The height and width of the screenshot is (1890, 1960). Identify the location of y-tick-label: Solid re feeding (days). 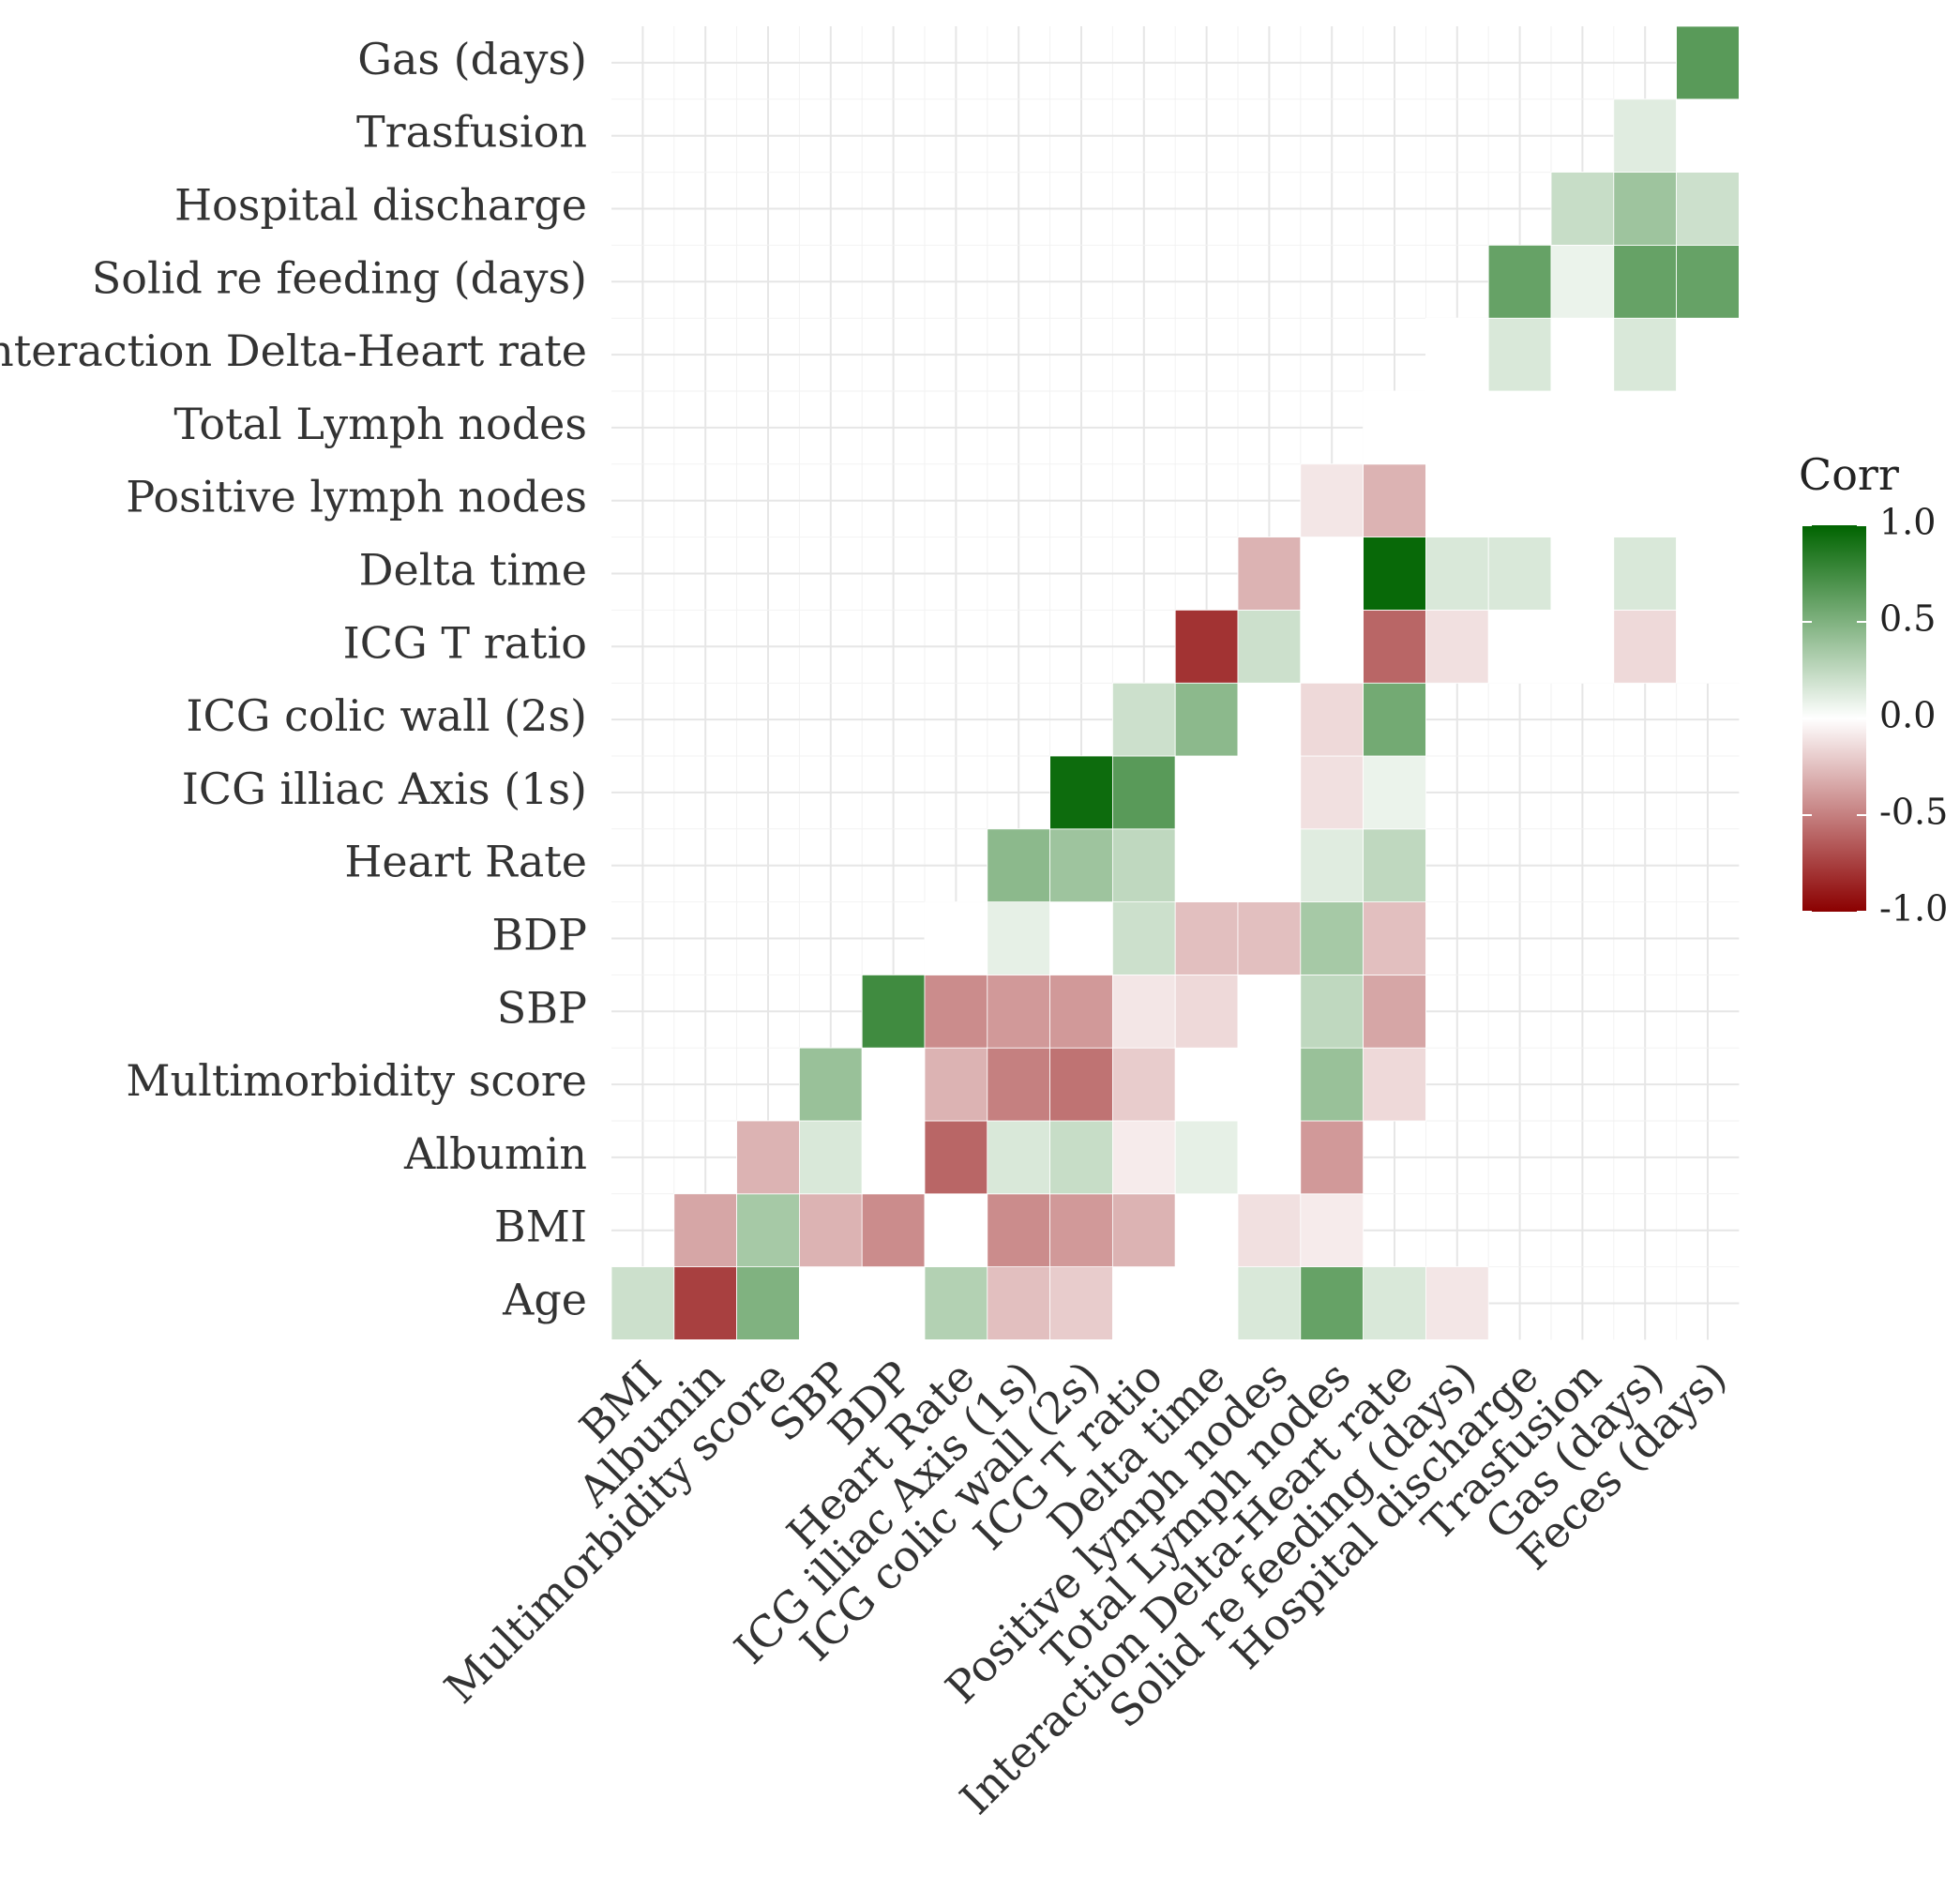
(339, 277).